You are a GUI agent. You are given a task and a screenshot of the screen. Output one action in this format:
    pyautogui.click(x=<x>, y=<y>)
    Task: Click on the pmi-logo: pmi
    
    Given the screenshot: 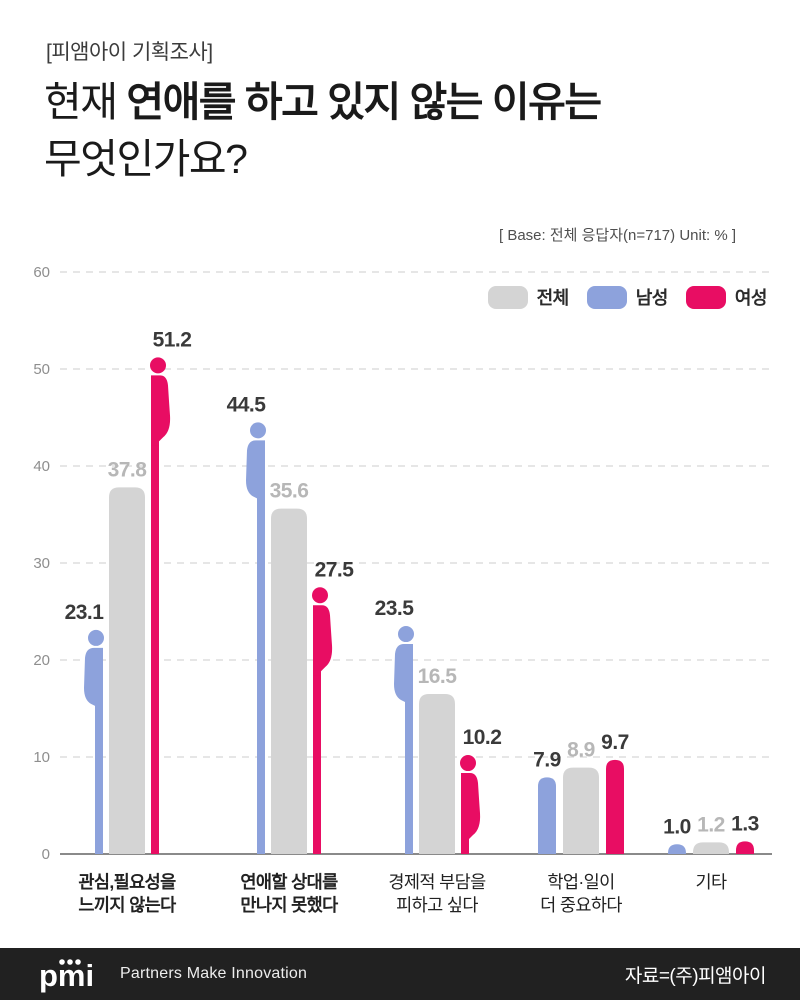 What is the action you would take?
    pyautogui.click(x=71, y=974)
    